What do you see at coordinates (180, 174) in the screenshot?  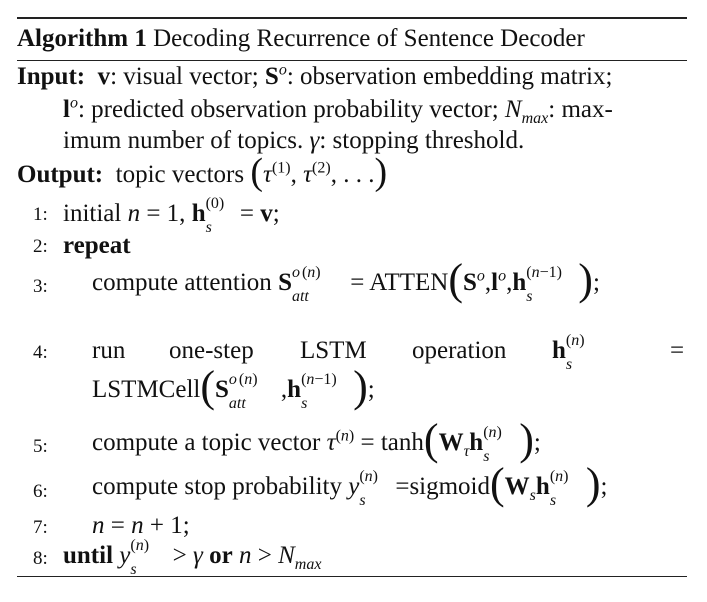 I see `output-text: topic vectors` at bounding box center [180, 174].